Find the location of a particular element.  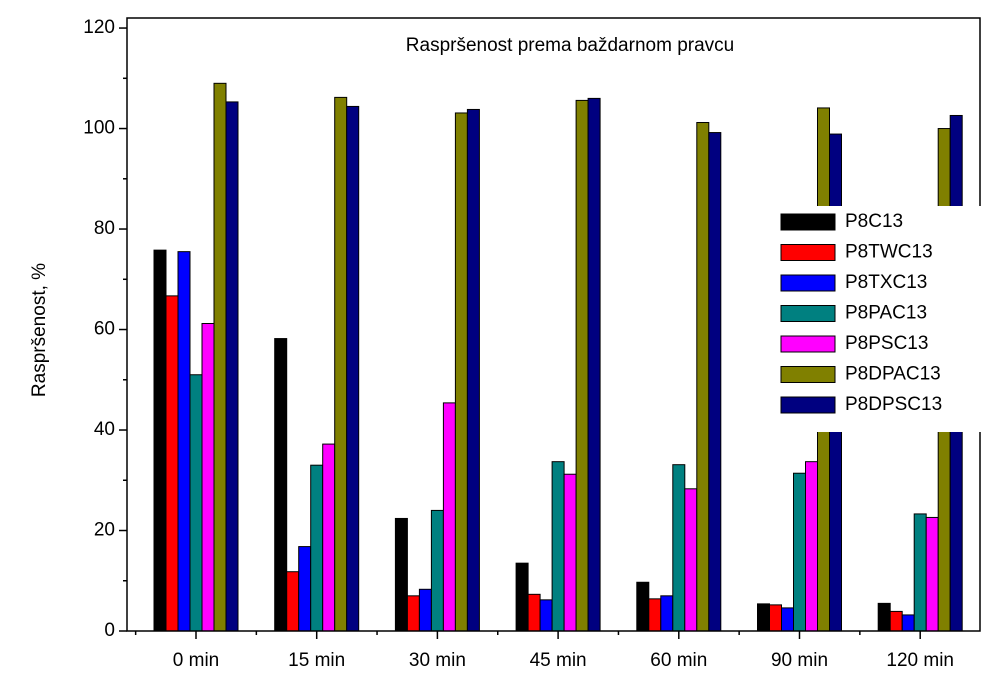

legend-label: P8TXC13 is located at coordinates (886, 282).